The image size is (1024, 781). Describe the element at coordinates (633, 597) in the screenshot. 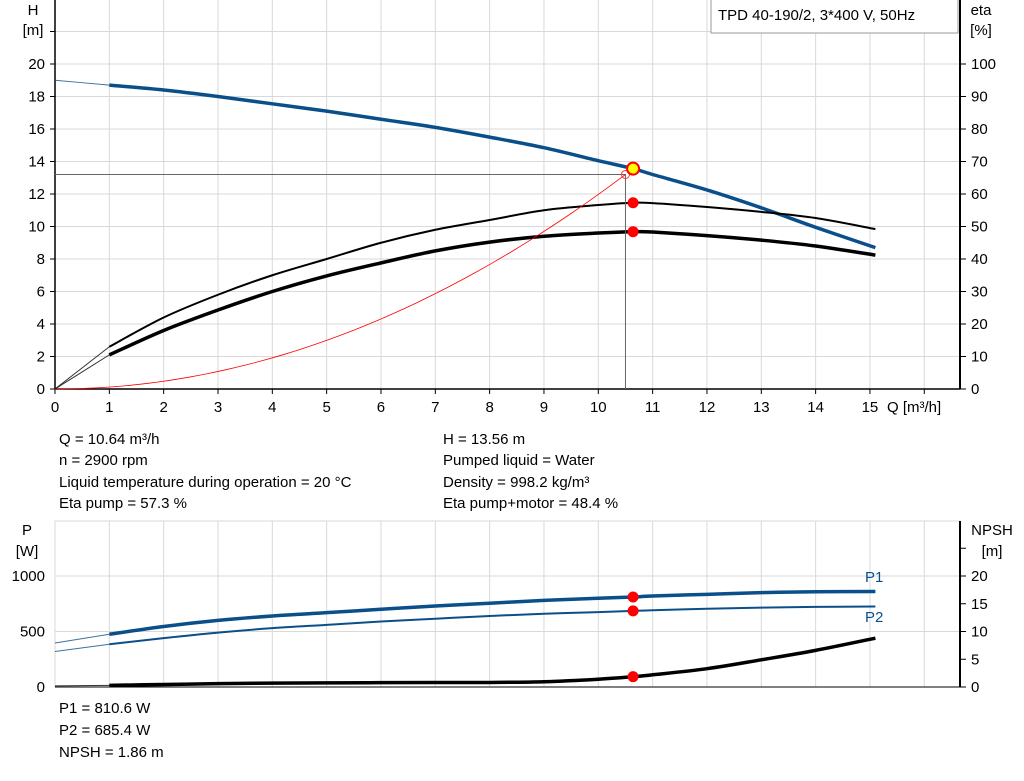

I see `operating-point-p1` at that location.